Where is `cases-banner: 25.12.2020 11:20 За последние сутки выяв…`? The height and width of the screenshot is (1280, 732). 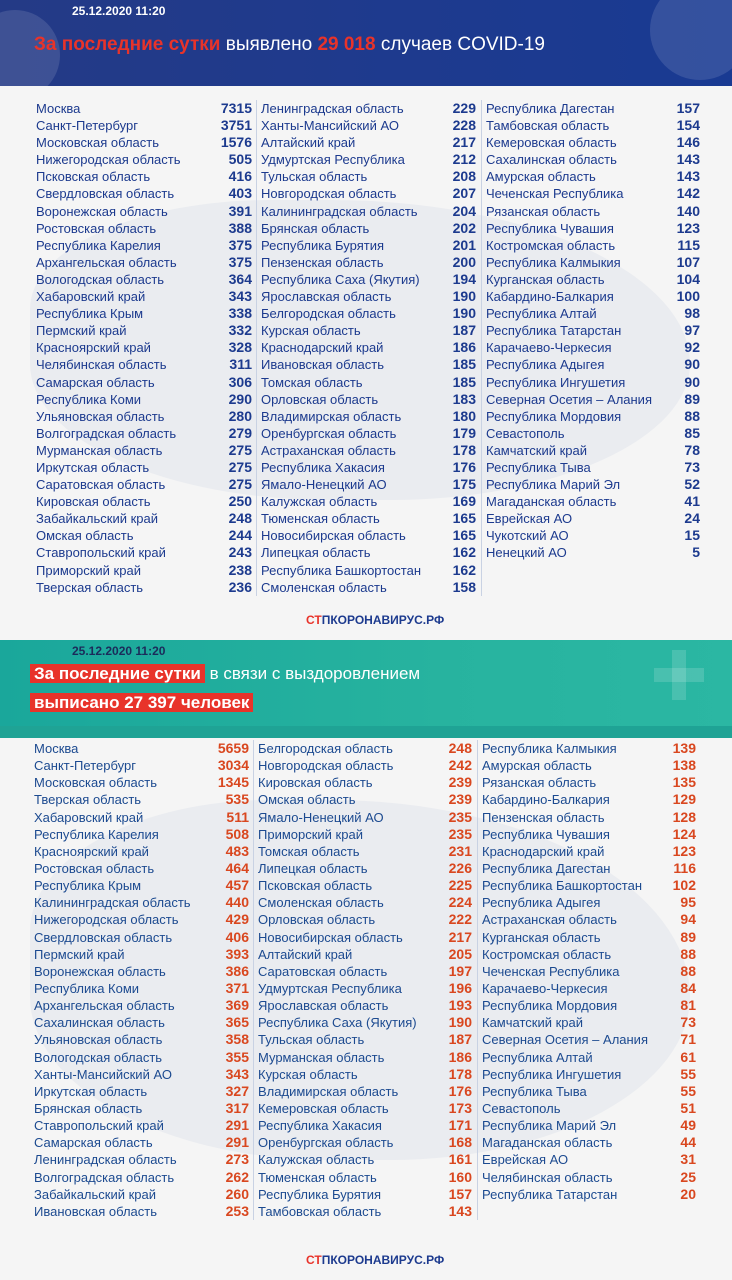 cases-banner: 25.12.2020 11:20 За последние сутки выяв… is located at coordinates (366, 43).